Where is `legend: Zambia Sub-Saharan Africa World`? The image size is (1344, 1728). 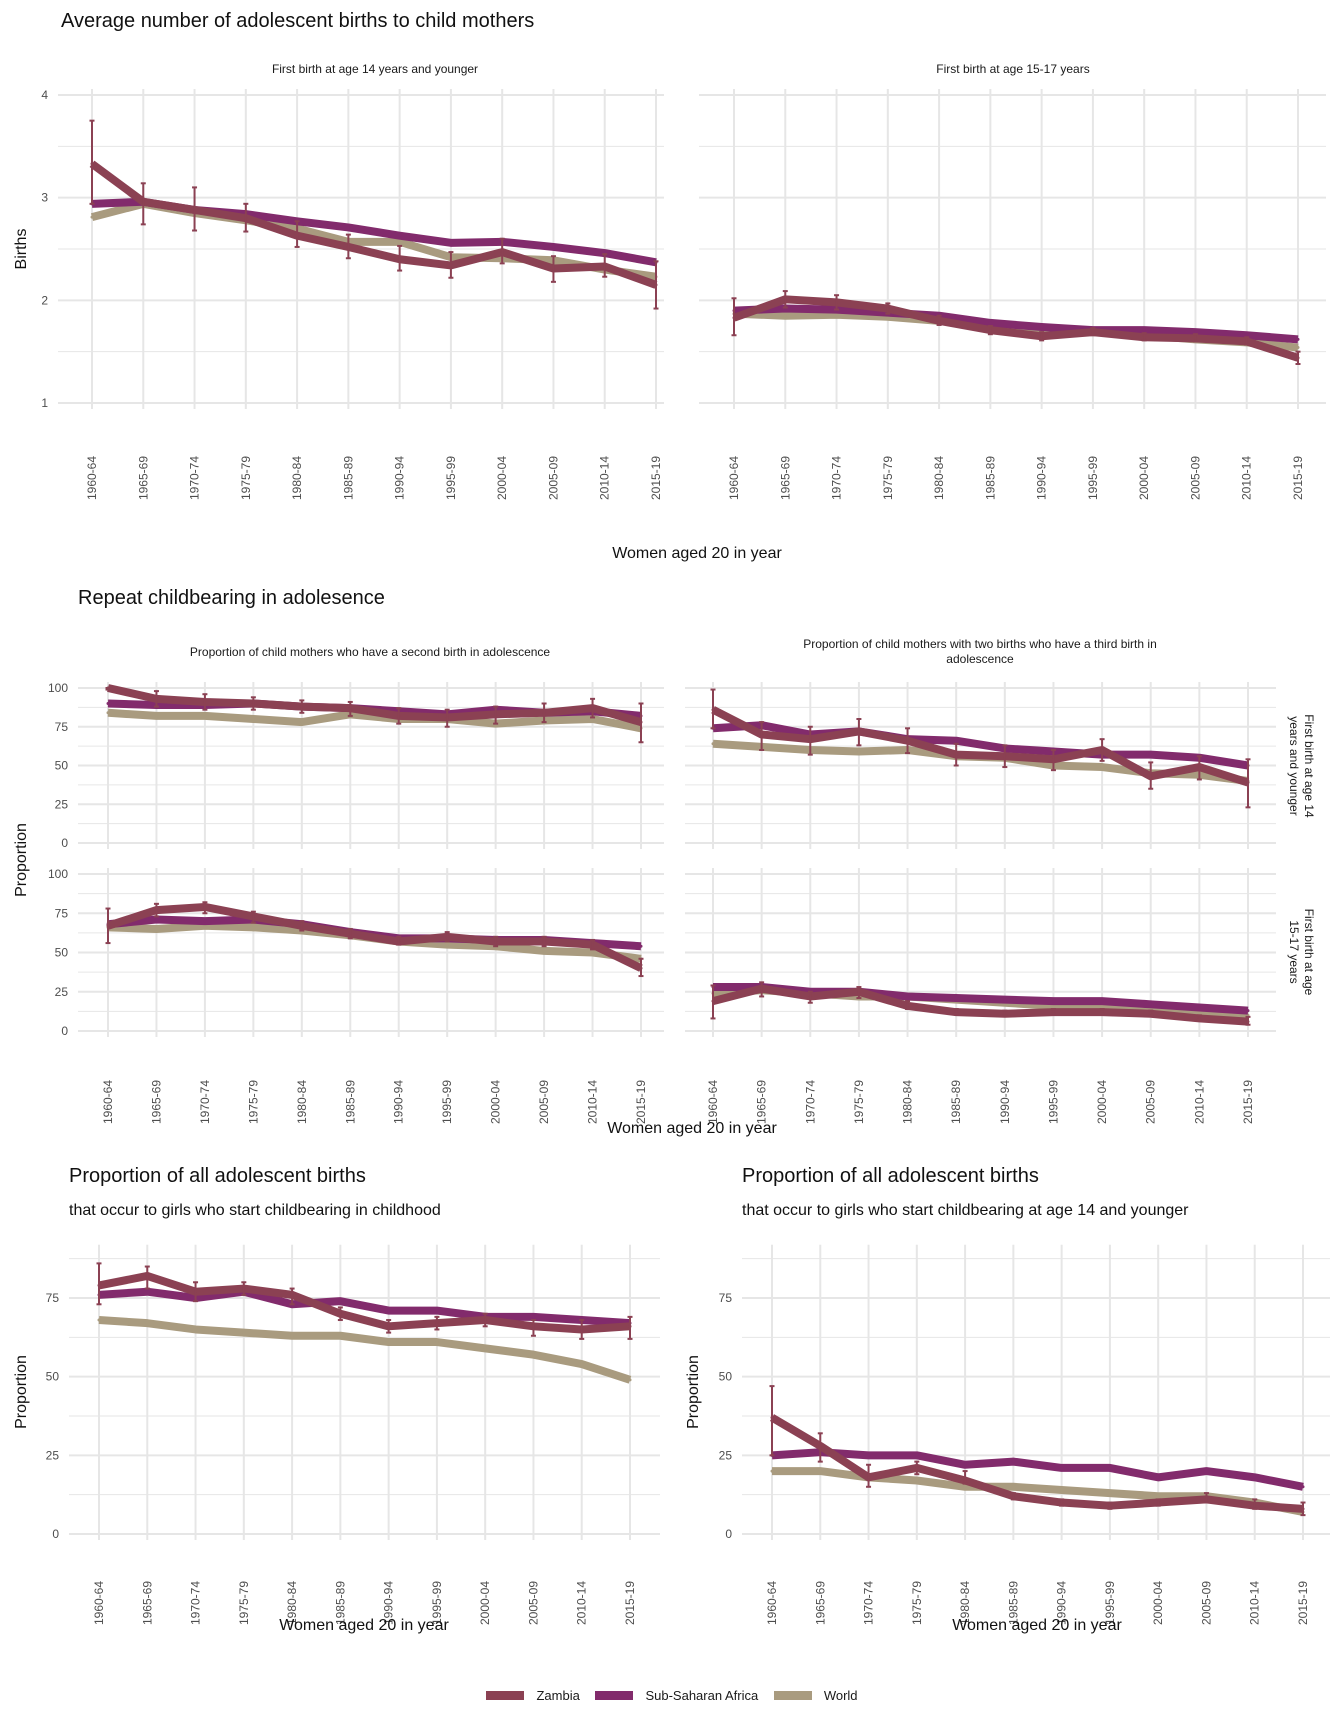
legend: Zambia Sub-Saharan Africa World is located at coordinates (672, 1695).